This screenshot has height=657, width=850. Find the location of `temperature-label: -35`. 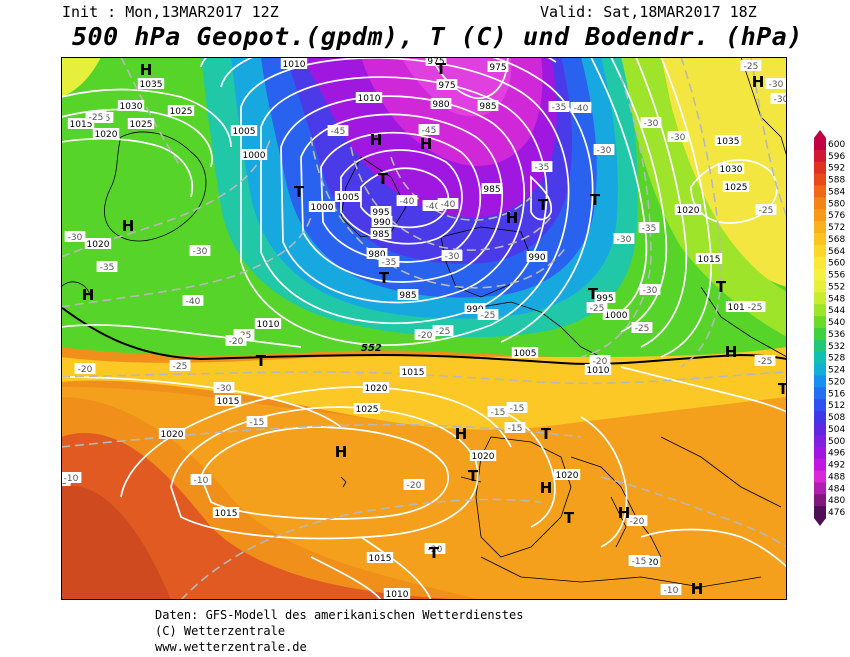

temperature-label: -35 is located at coordinates (559, 107).